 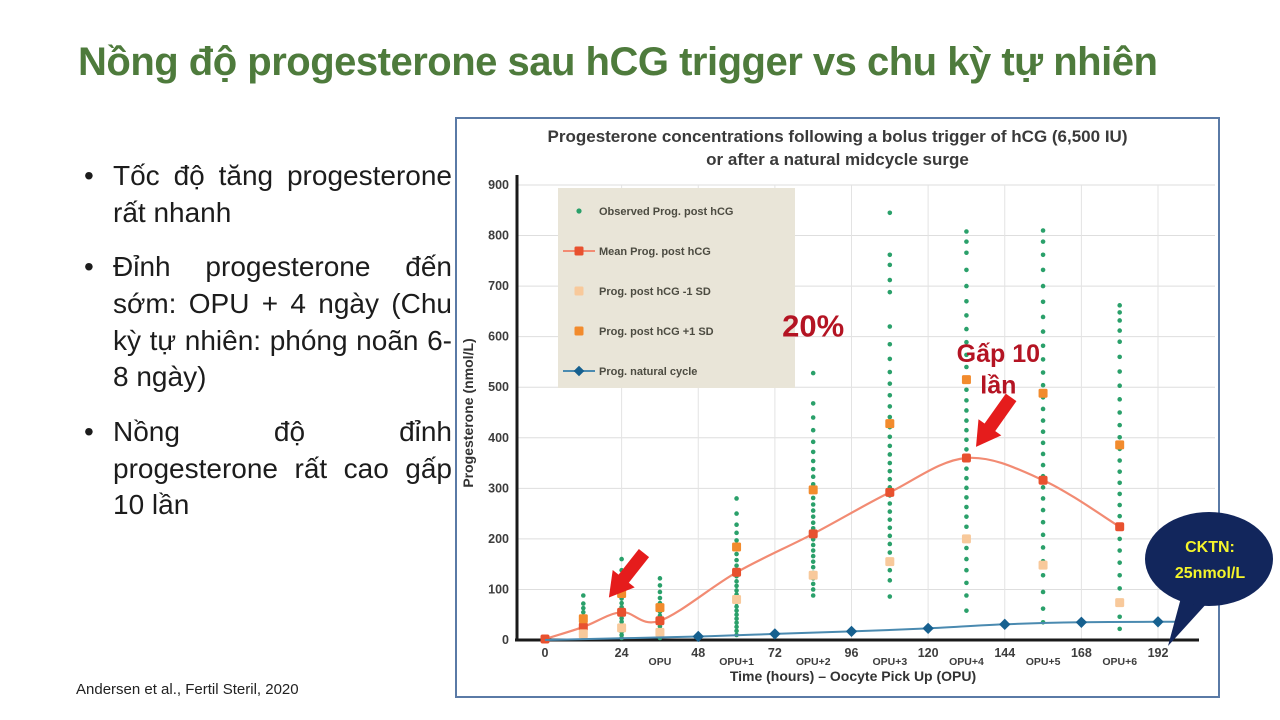 What do you see at coordinates (648, 372) in the screenshot?
I see `svg-text: Prog. natural cycle` at bounding box center [648, 372].